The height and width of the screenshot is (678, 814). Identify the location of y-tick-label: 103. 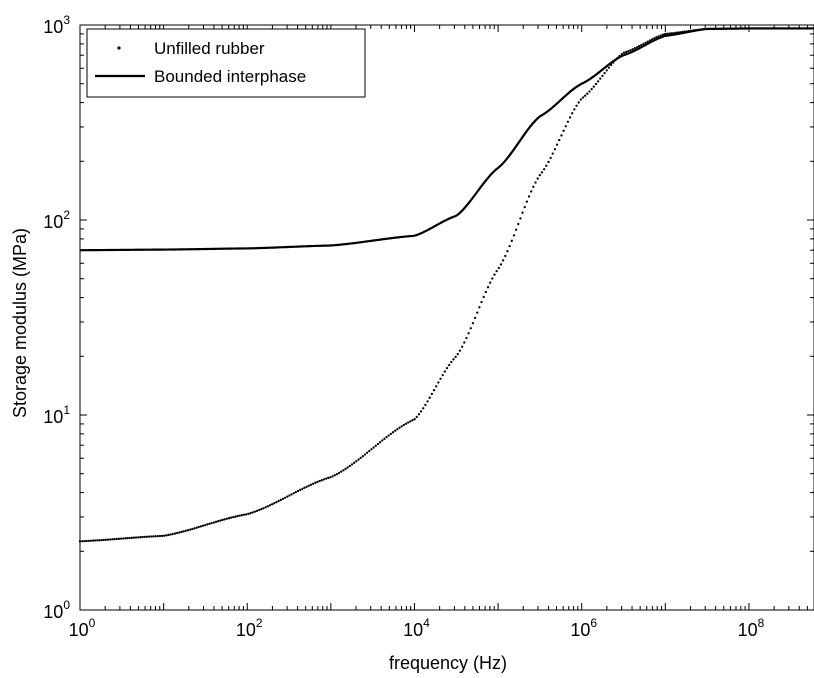
(56, 25).